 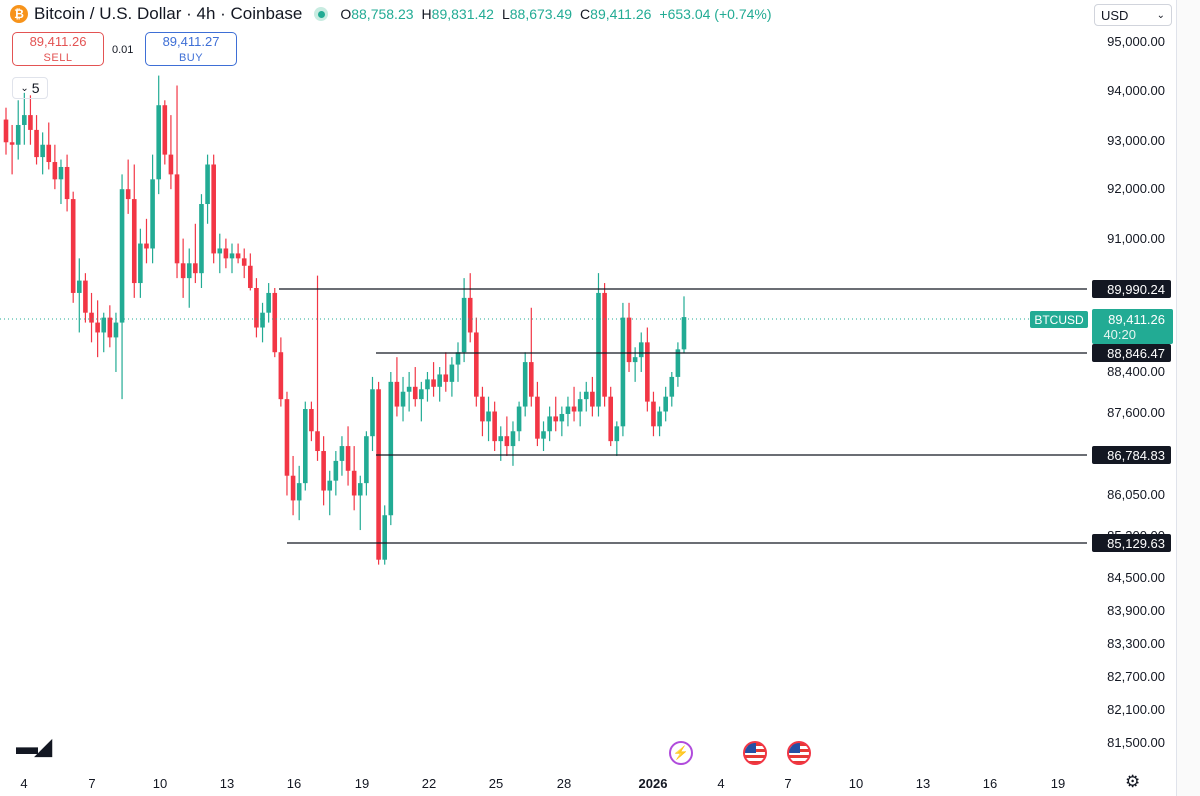 I want to click on currency-select: USD ⌄, so click(x=1133, y=15).